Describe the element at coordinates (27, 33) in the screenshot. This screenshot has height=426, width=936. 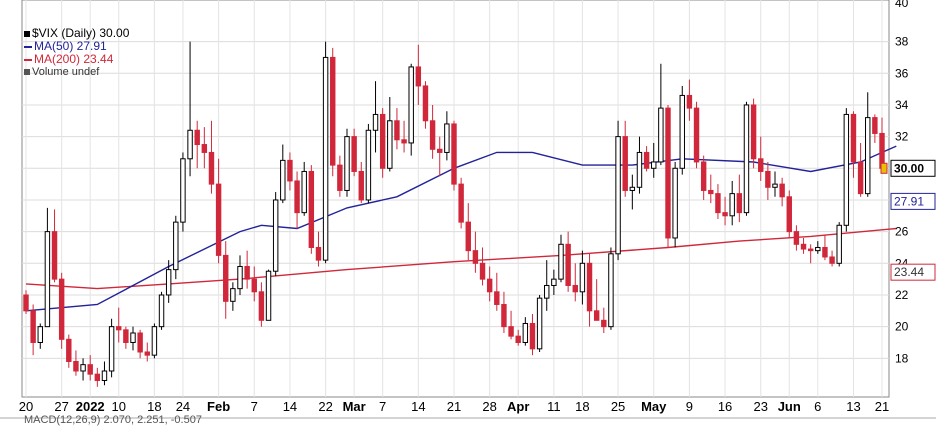
I see `candle-icon` at that location.